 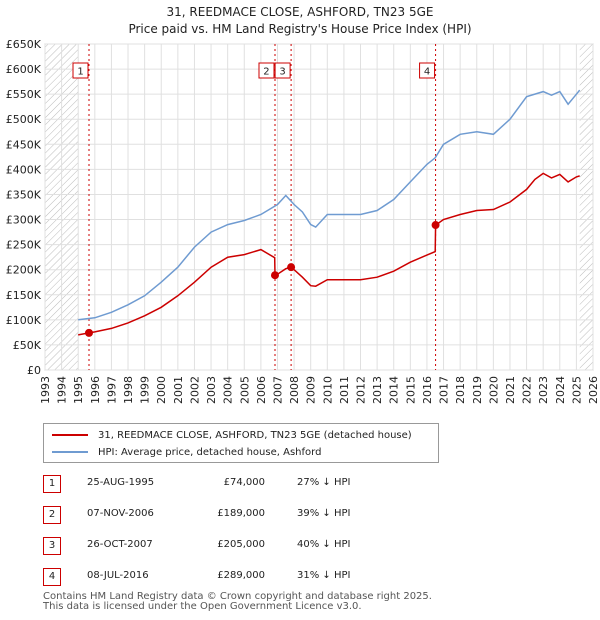 I want to click on sale-number-badge: 1, so click(x=52, y=484).